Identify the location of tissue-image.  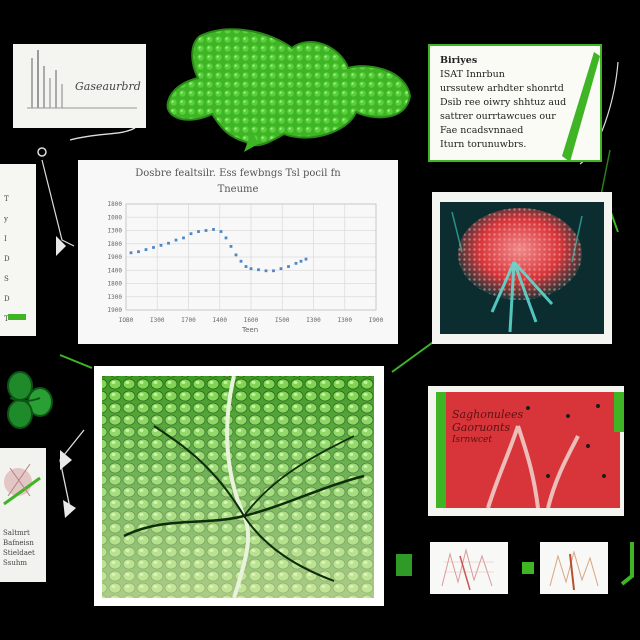
(528, 450).